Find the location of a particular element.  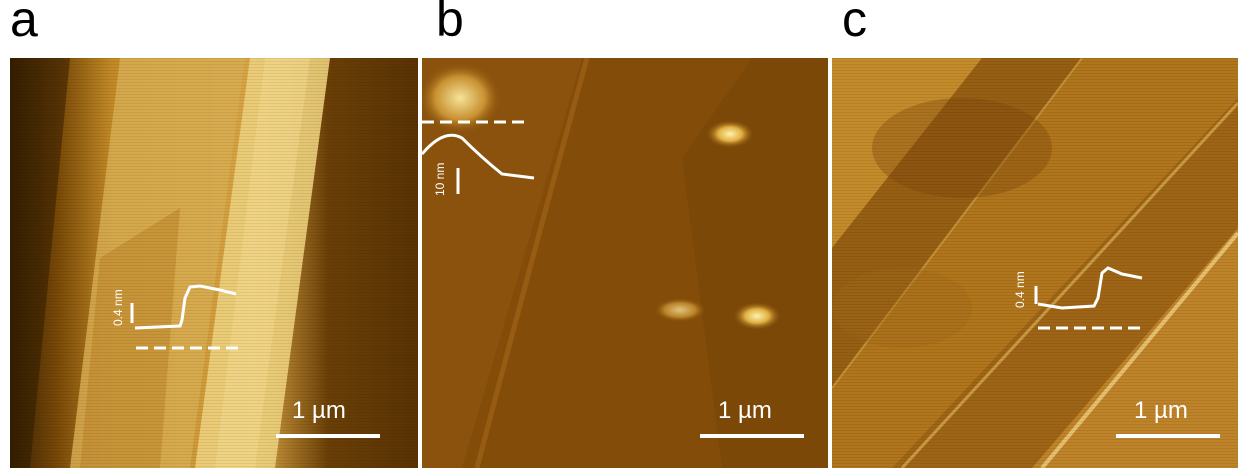

height-label-b: 10 nm is located at coordinates (440, 179).